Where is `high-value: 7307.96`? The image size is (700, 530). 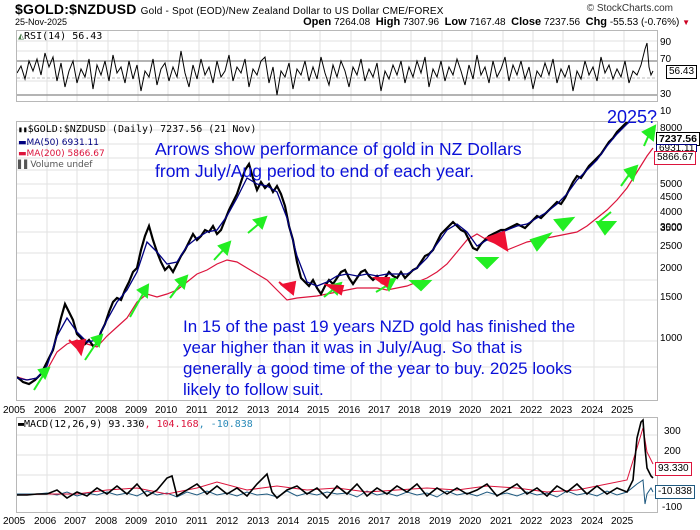 high-value: 7307.96 is located at coordinates (421, 22).